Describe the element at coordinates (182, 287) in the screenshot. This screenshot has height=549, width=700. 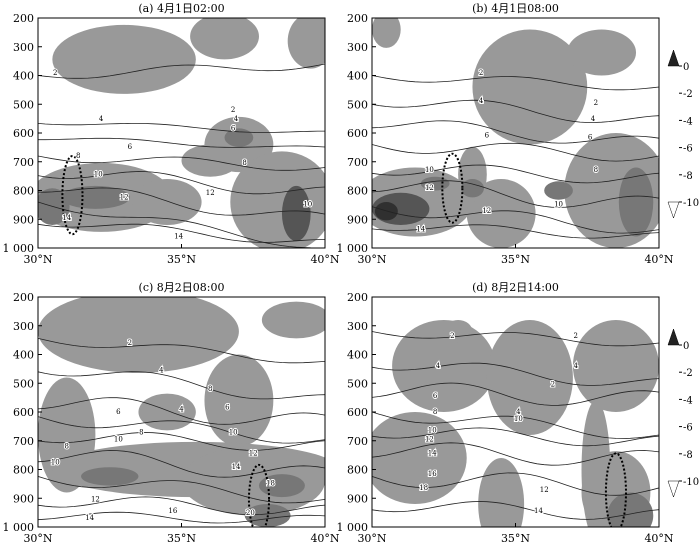
I see `panel-title: (c) 8月2日08:00` at that location.